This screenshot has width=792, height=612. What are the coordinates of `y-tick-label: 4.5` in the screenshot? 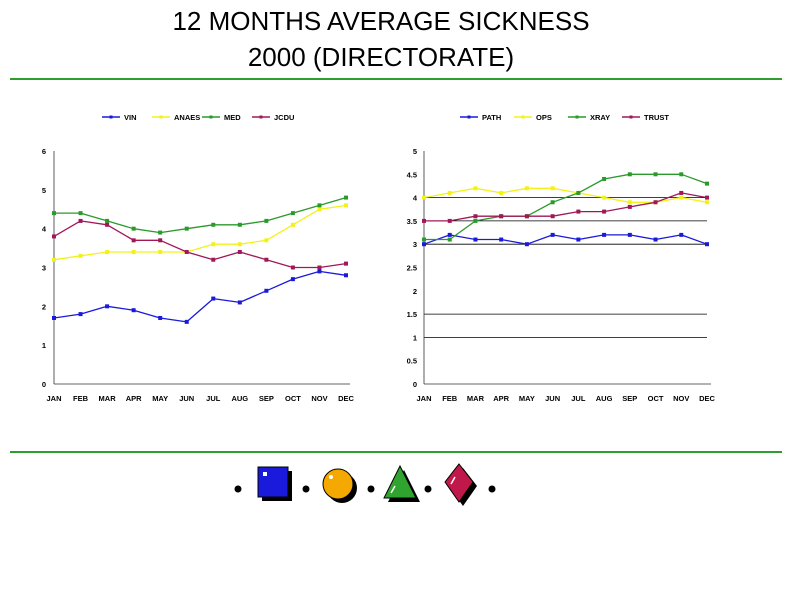 It's located at (412, 174).